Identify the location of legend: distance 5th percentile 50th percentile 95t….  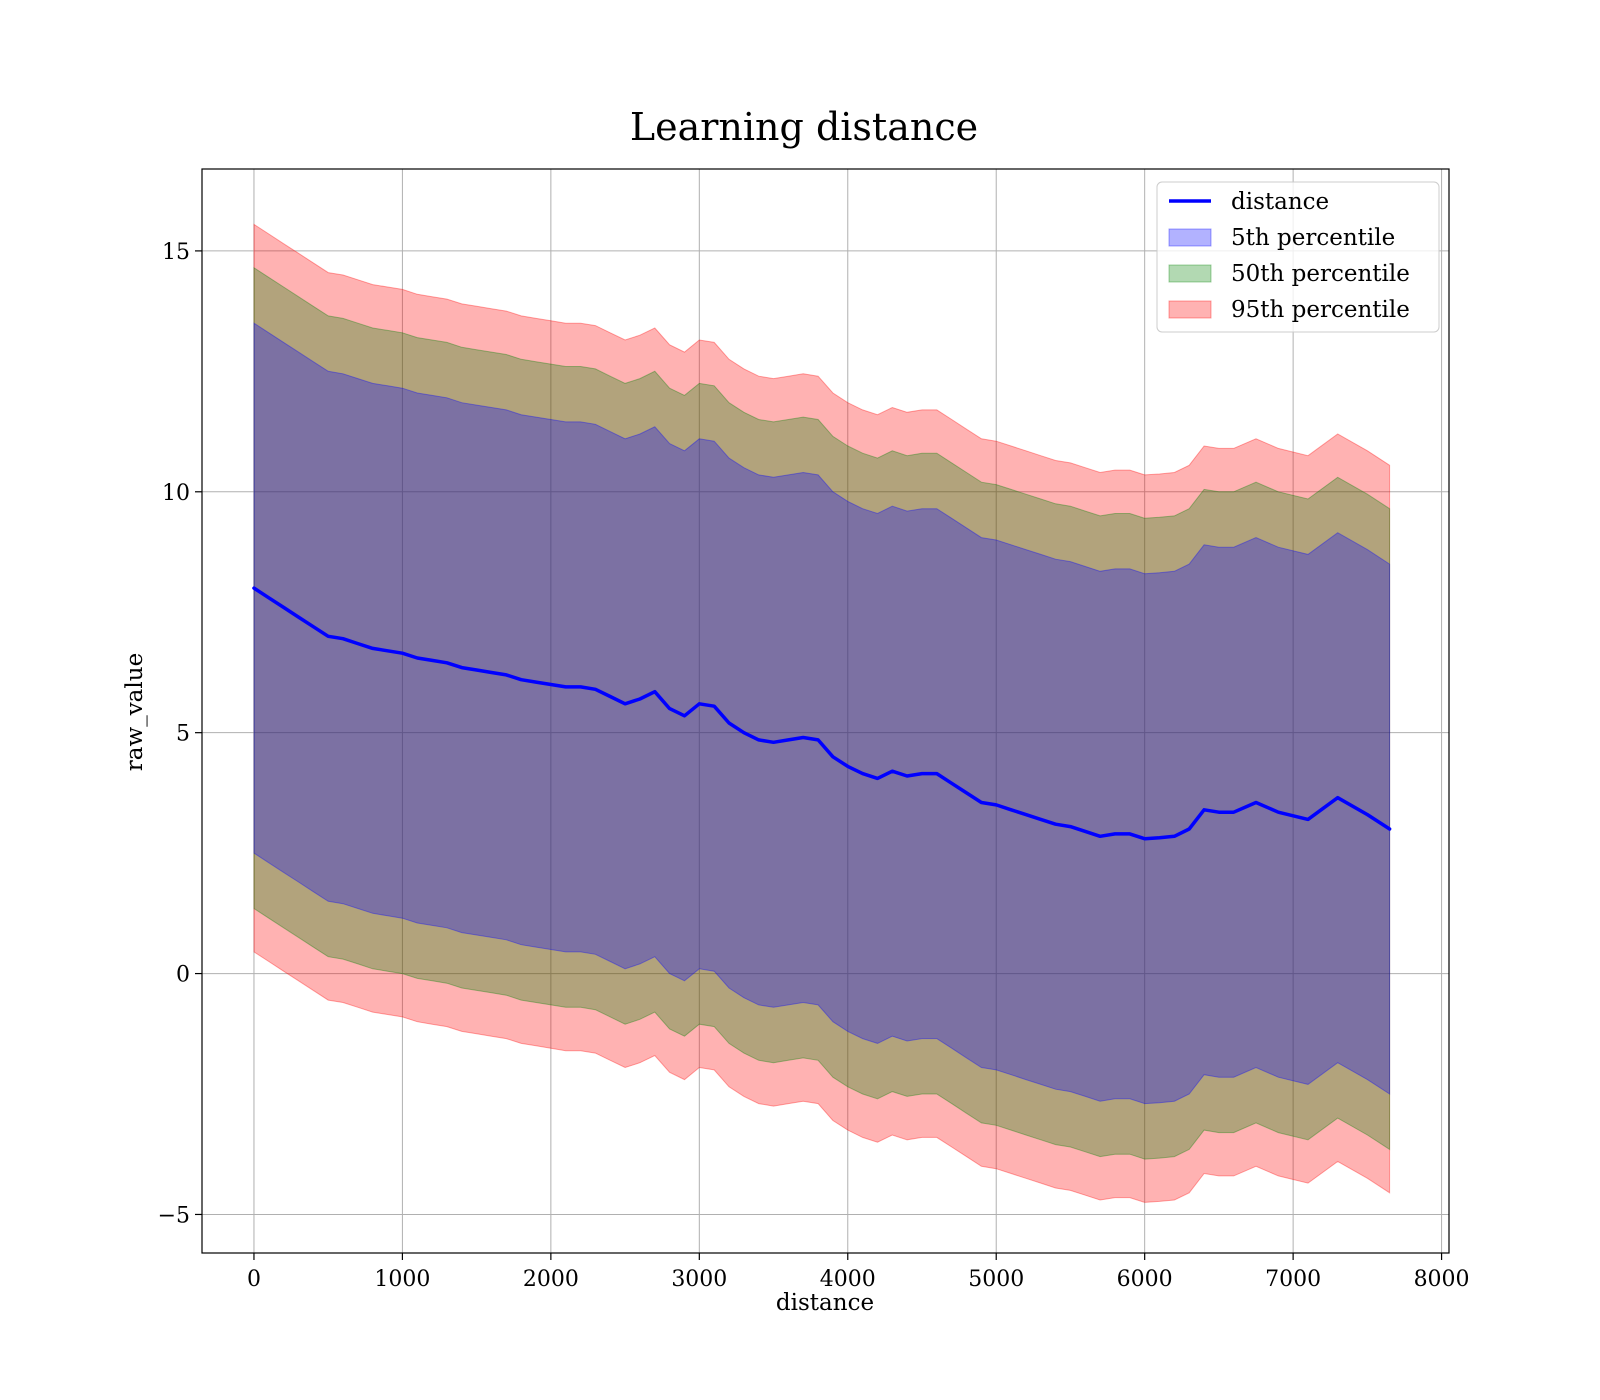
(1298, 257).